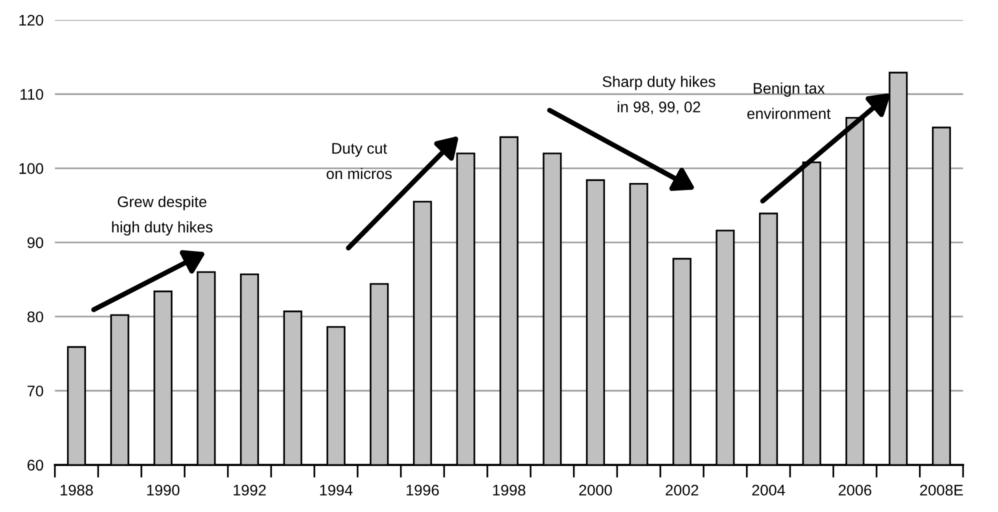 This screenshot has height=512, width=998. What do you see at coordinates (163, 490) in the screenshot?
I see `x-tick-label: 1990` at bounding box center [163, 490].